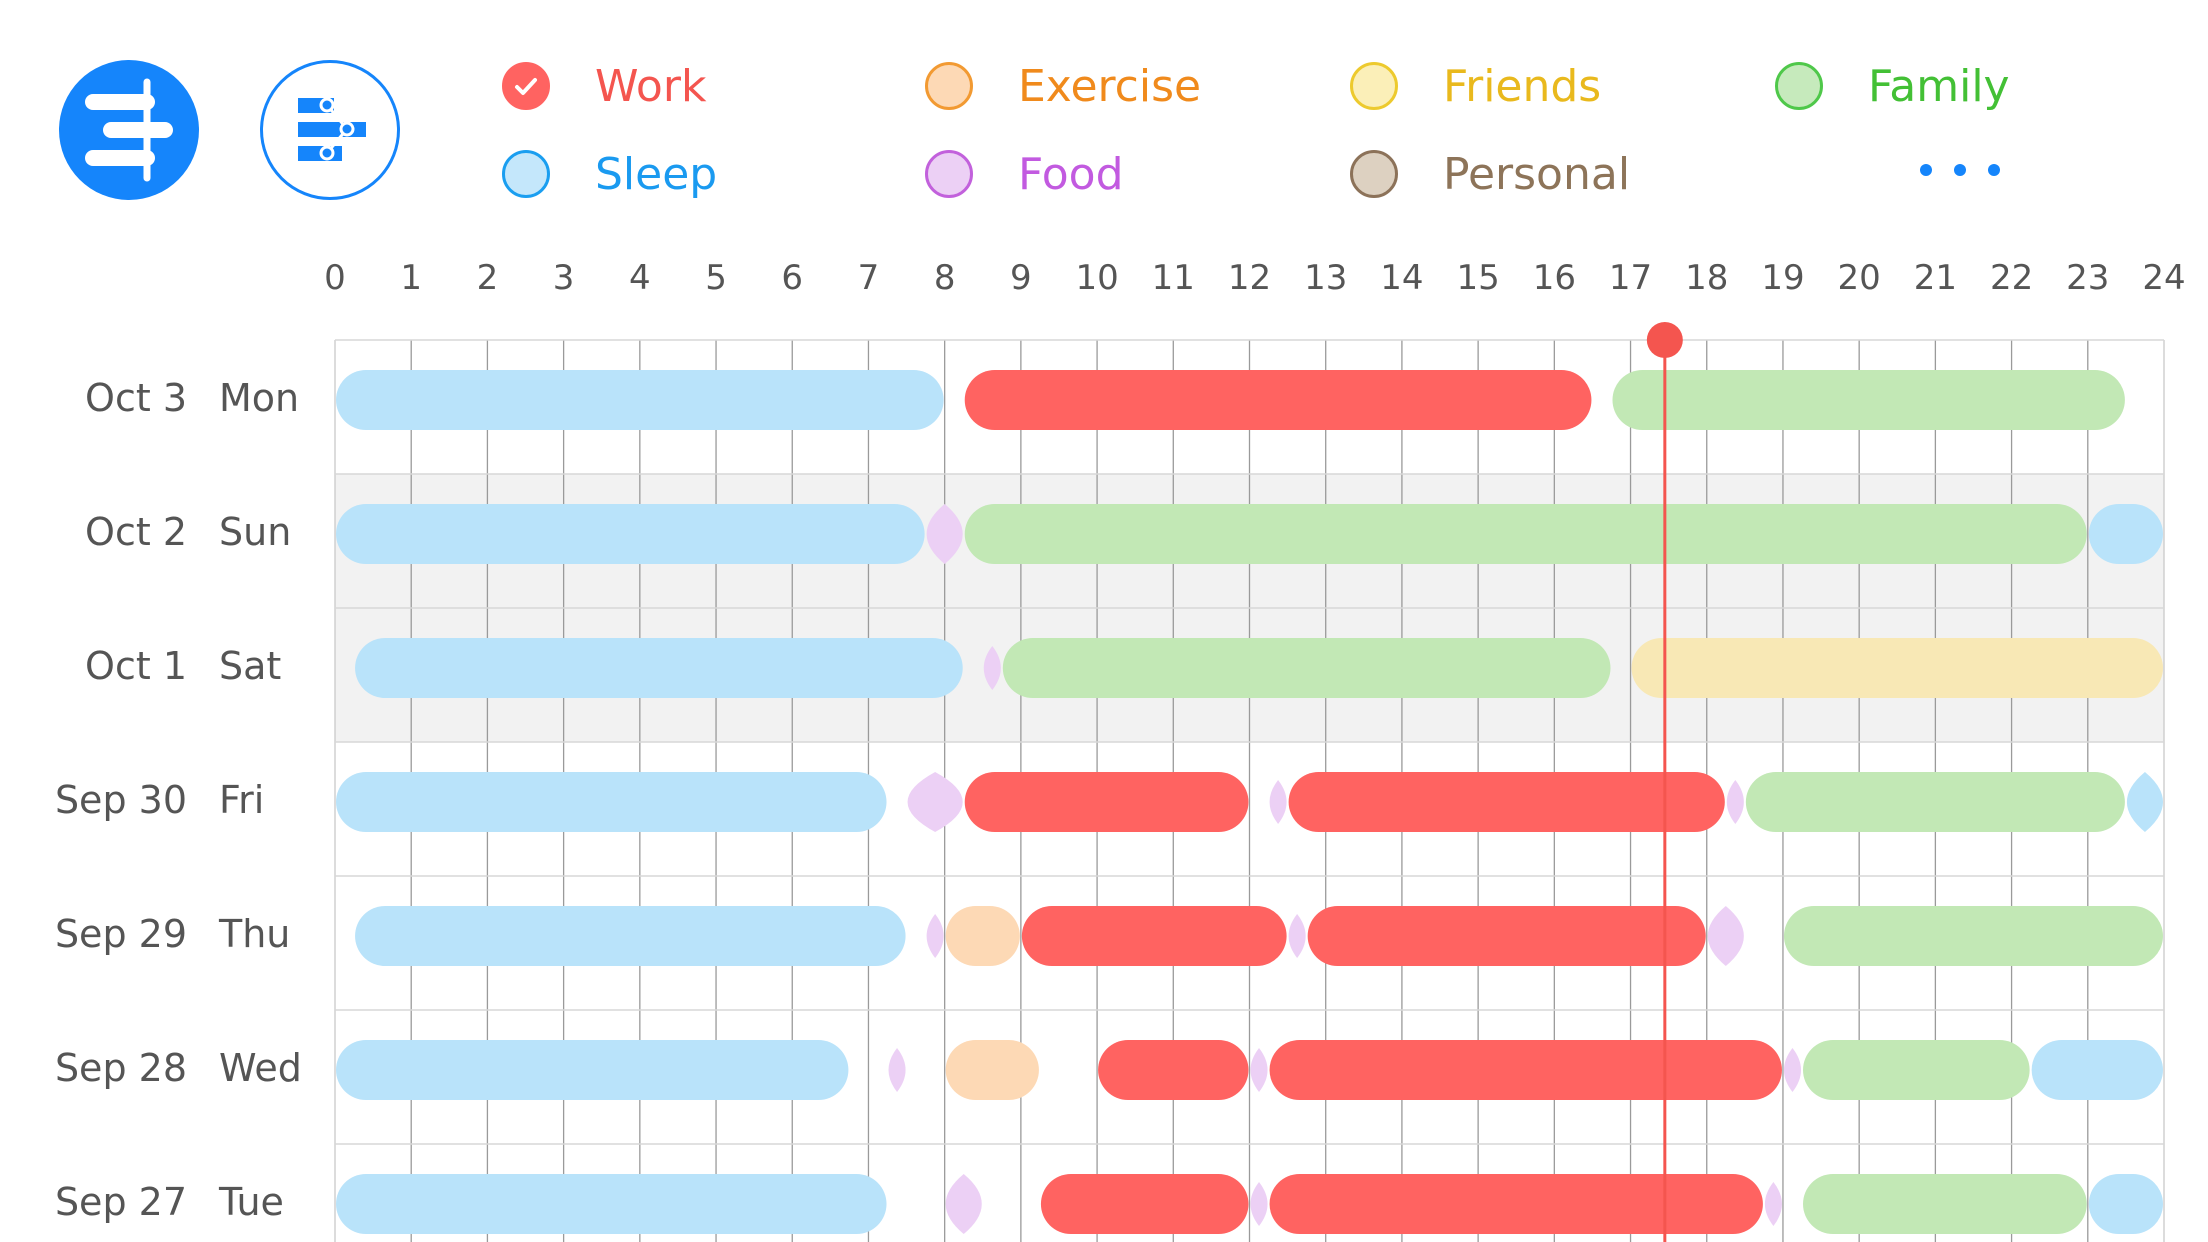  I want to click on hour-tick-label: 24, so click(2164, 278).